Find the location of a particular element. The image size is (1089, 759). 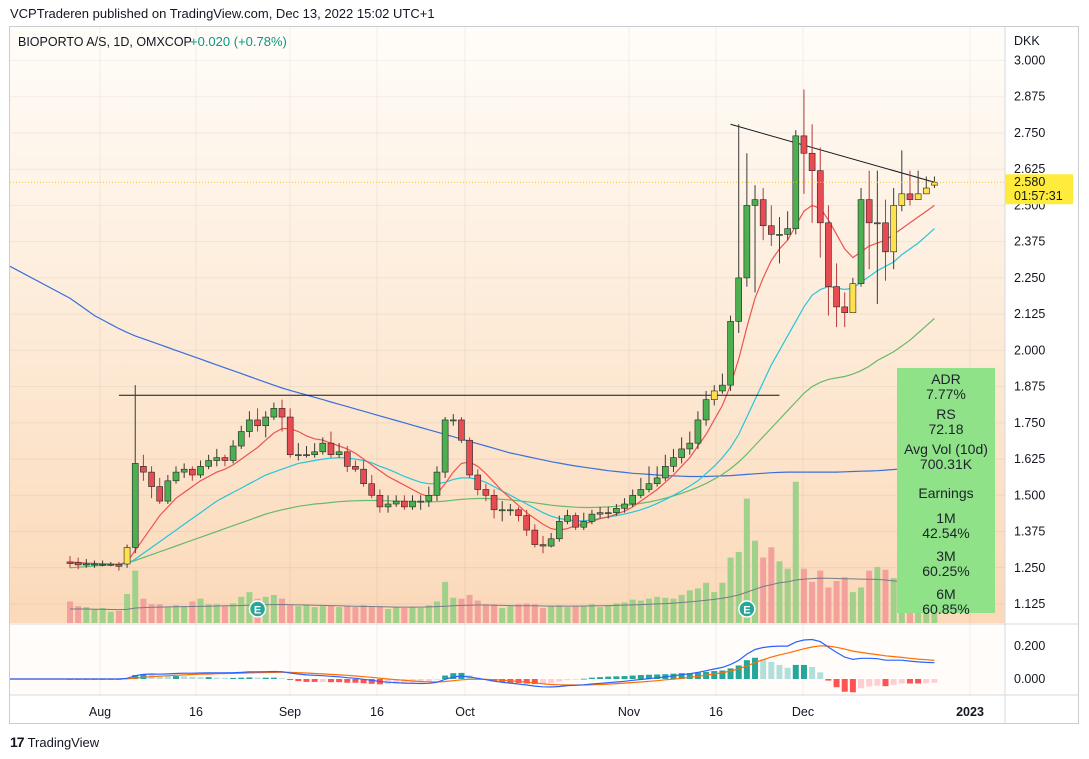

time-tick-label: 2023 is located at coordinates (970, 712).